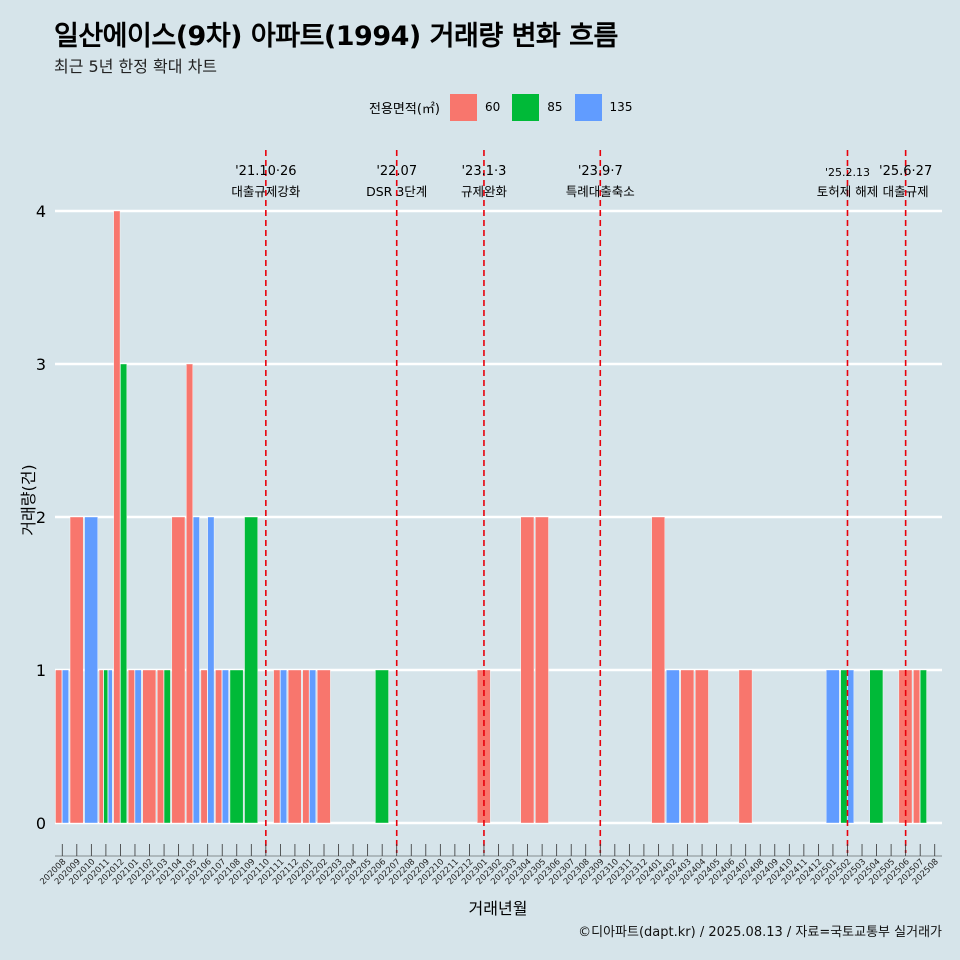  What do you see at coordinates (41, 211) in the screenshot?
I see `y-tick-label-4: 4` at bounding box center [41, 211].